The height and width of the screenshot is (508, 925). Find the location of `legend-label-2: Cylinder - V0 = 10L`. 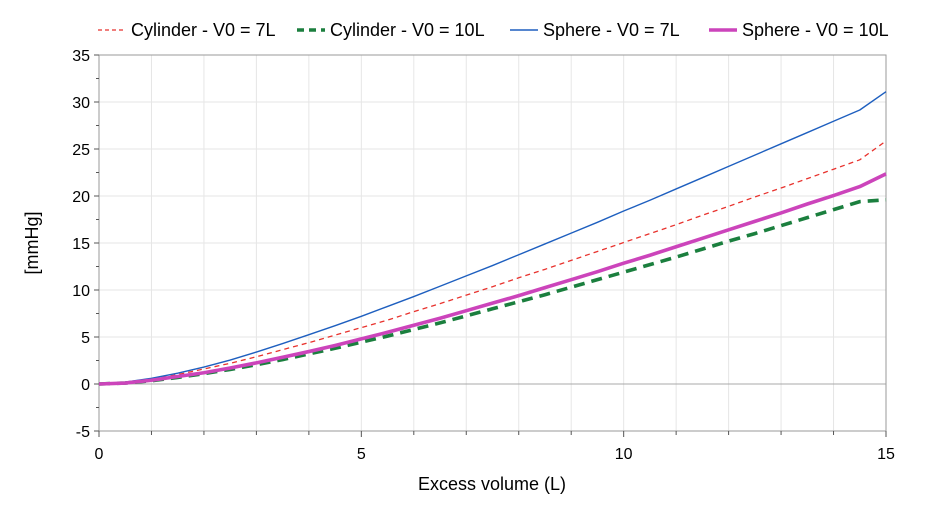

legend-label-2: Cylinder - V0 = 10L is located at coordinates (407, 30).